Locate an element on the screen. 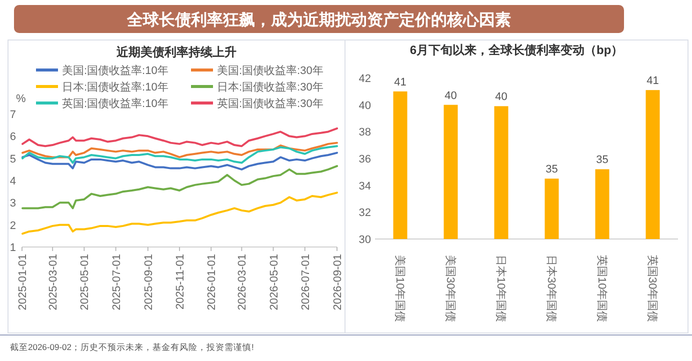  x-tick-label: 2025-07-01 is located at coordinates (116, 282).